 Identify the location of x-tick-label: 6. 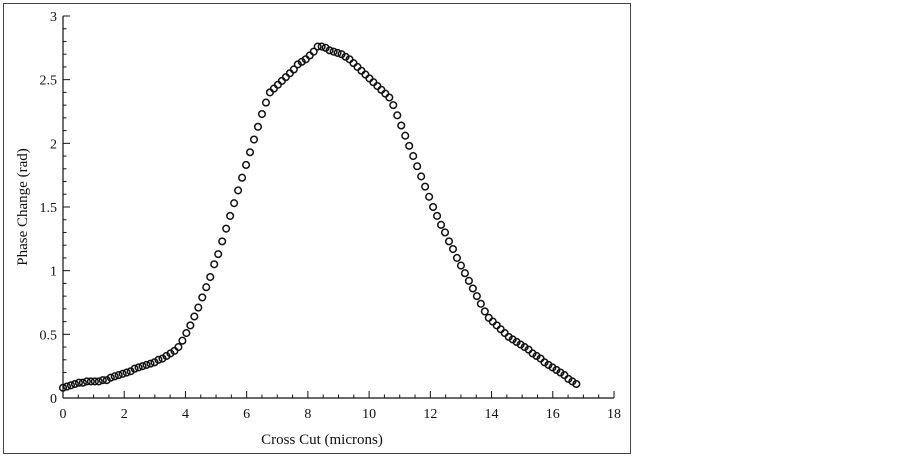
(246, 414).